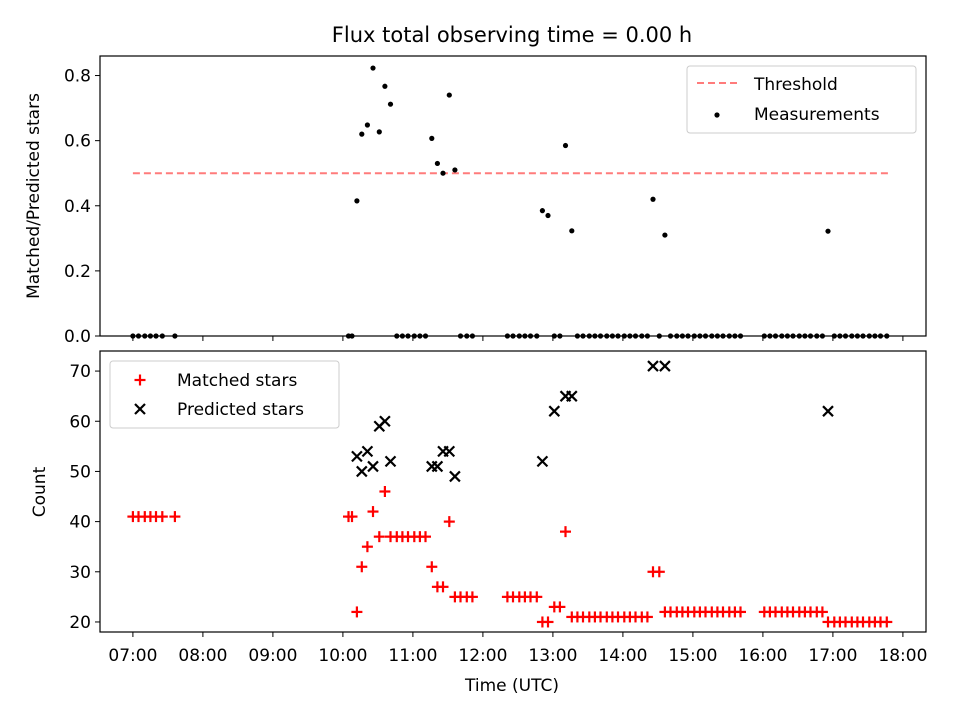  Describe the element at coordinates (237, 381) in the screenshot. I see `legend-matched-label: Matched stars` at that location.